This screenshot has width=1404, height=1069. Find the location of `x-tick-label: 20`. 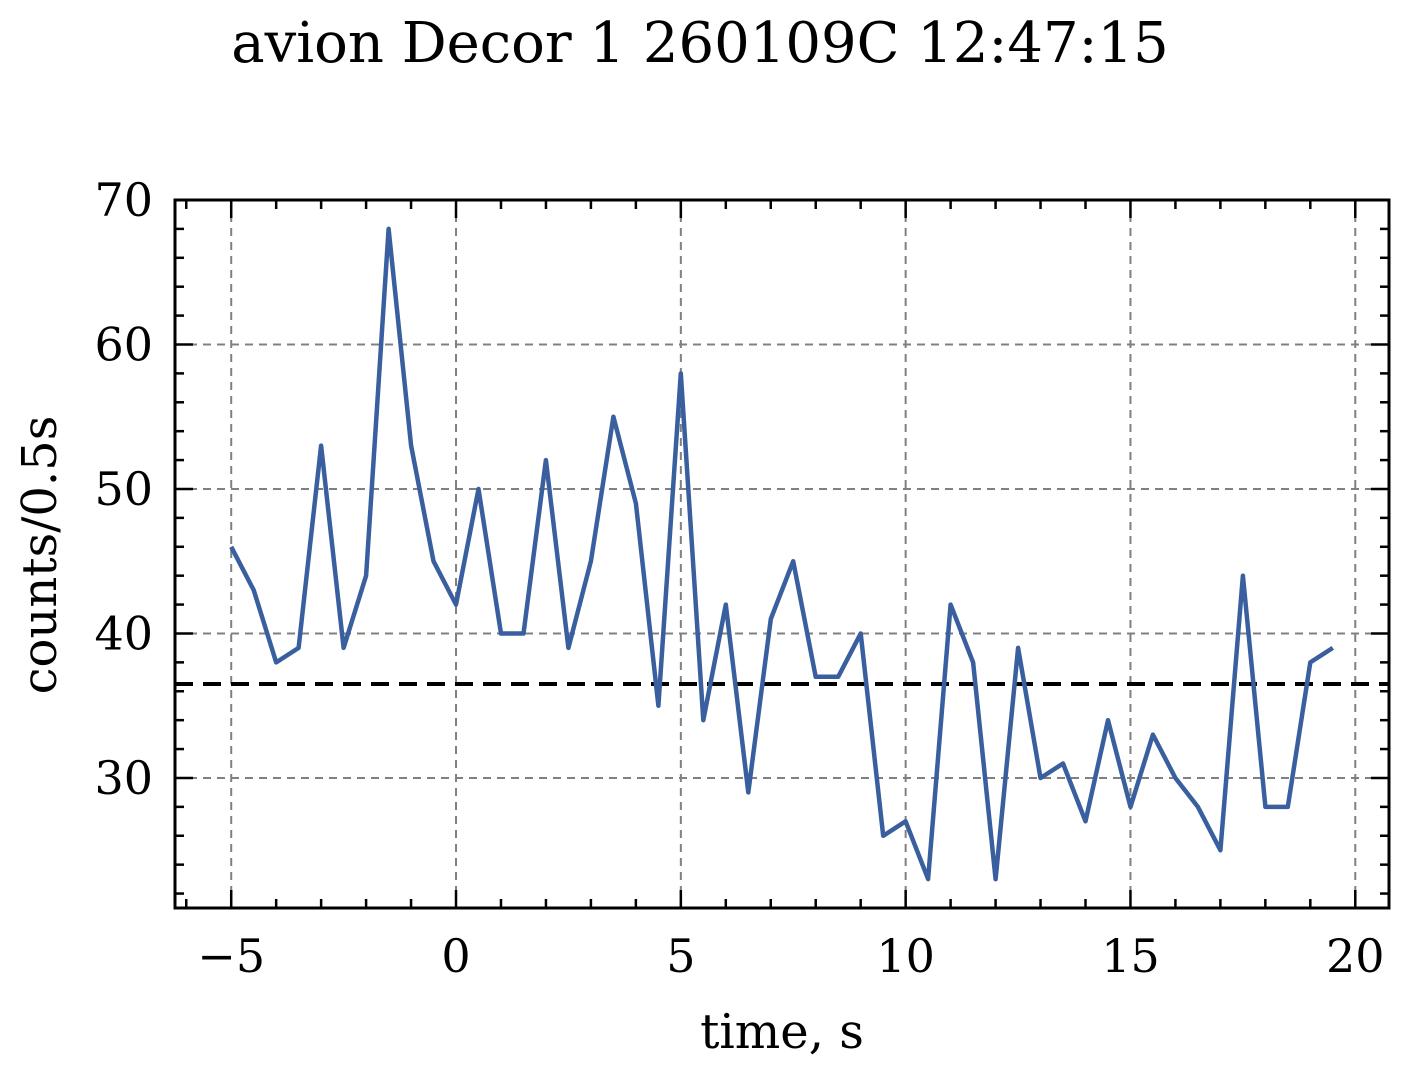

x-tick-label: 20 is located at coordinates (1355, 956).